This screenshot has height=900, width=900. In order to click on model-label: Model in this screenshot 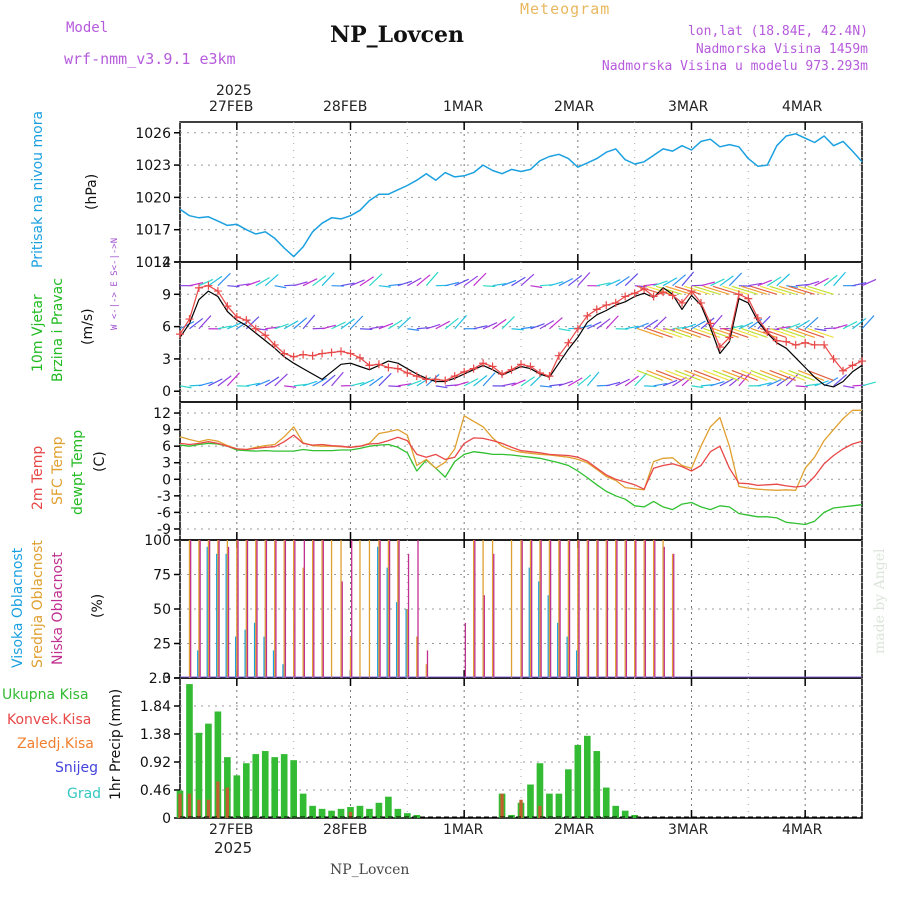, I will do `click(87, 28)`.